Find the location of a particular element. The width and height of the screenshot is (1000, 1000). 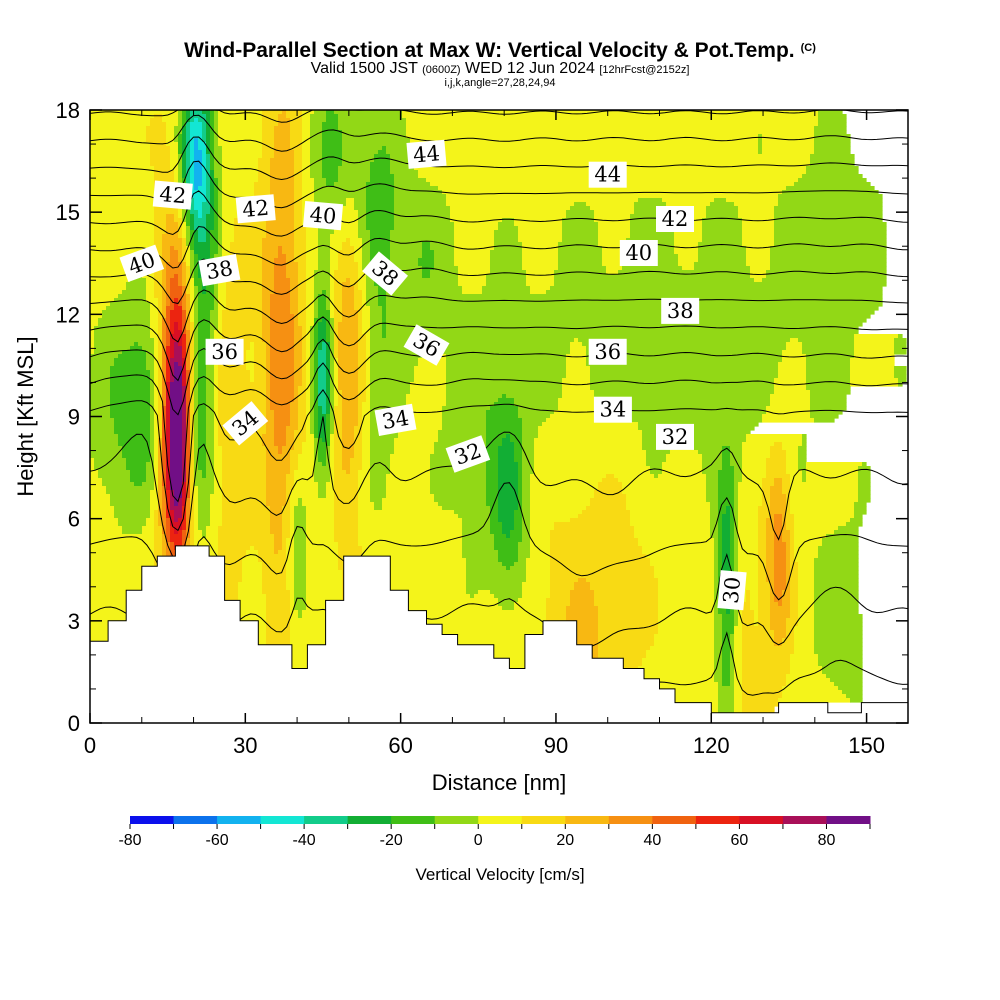

contour-label: 42 is located at coordinates (675, 219).